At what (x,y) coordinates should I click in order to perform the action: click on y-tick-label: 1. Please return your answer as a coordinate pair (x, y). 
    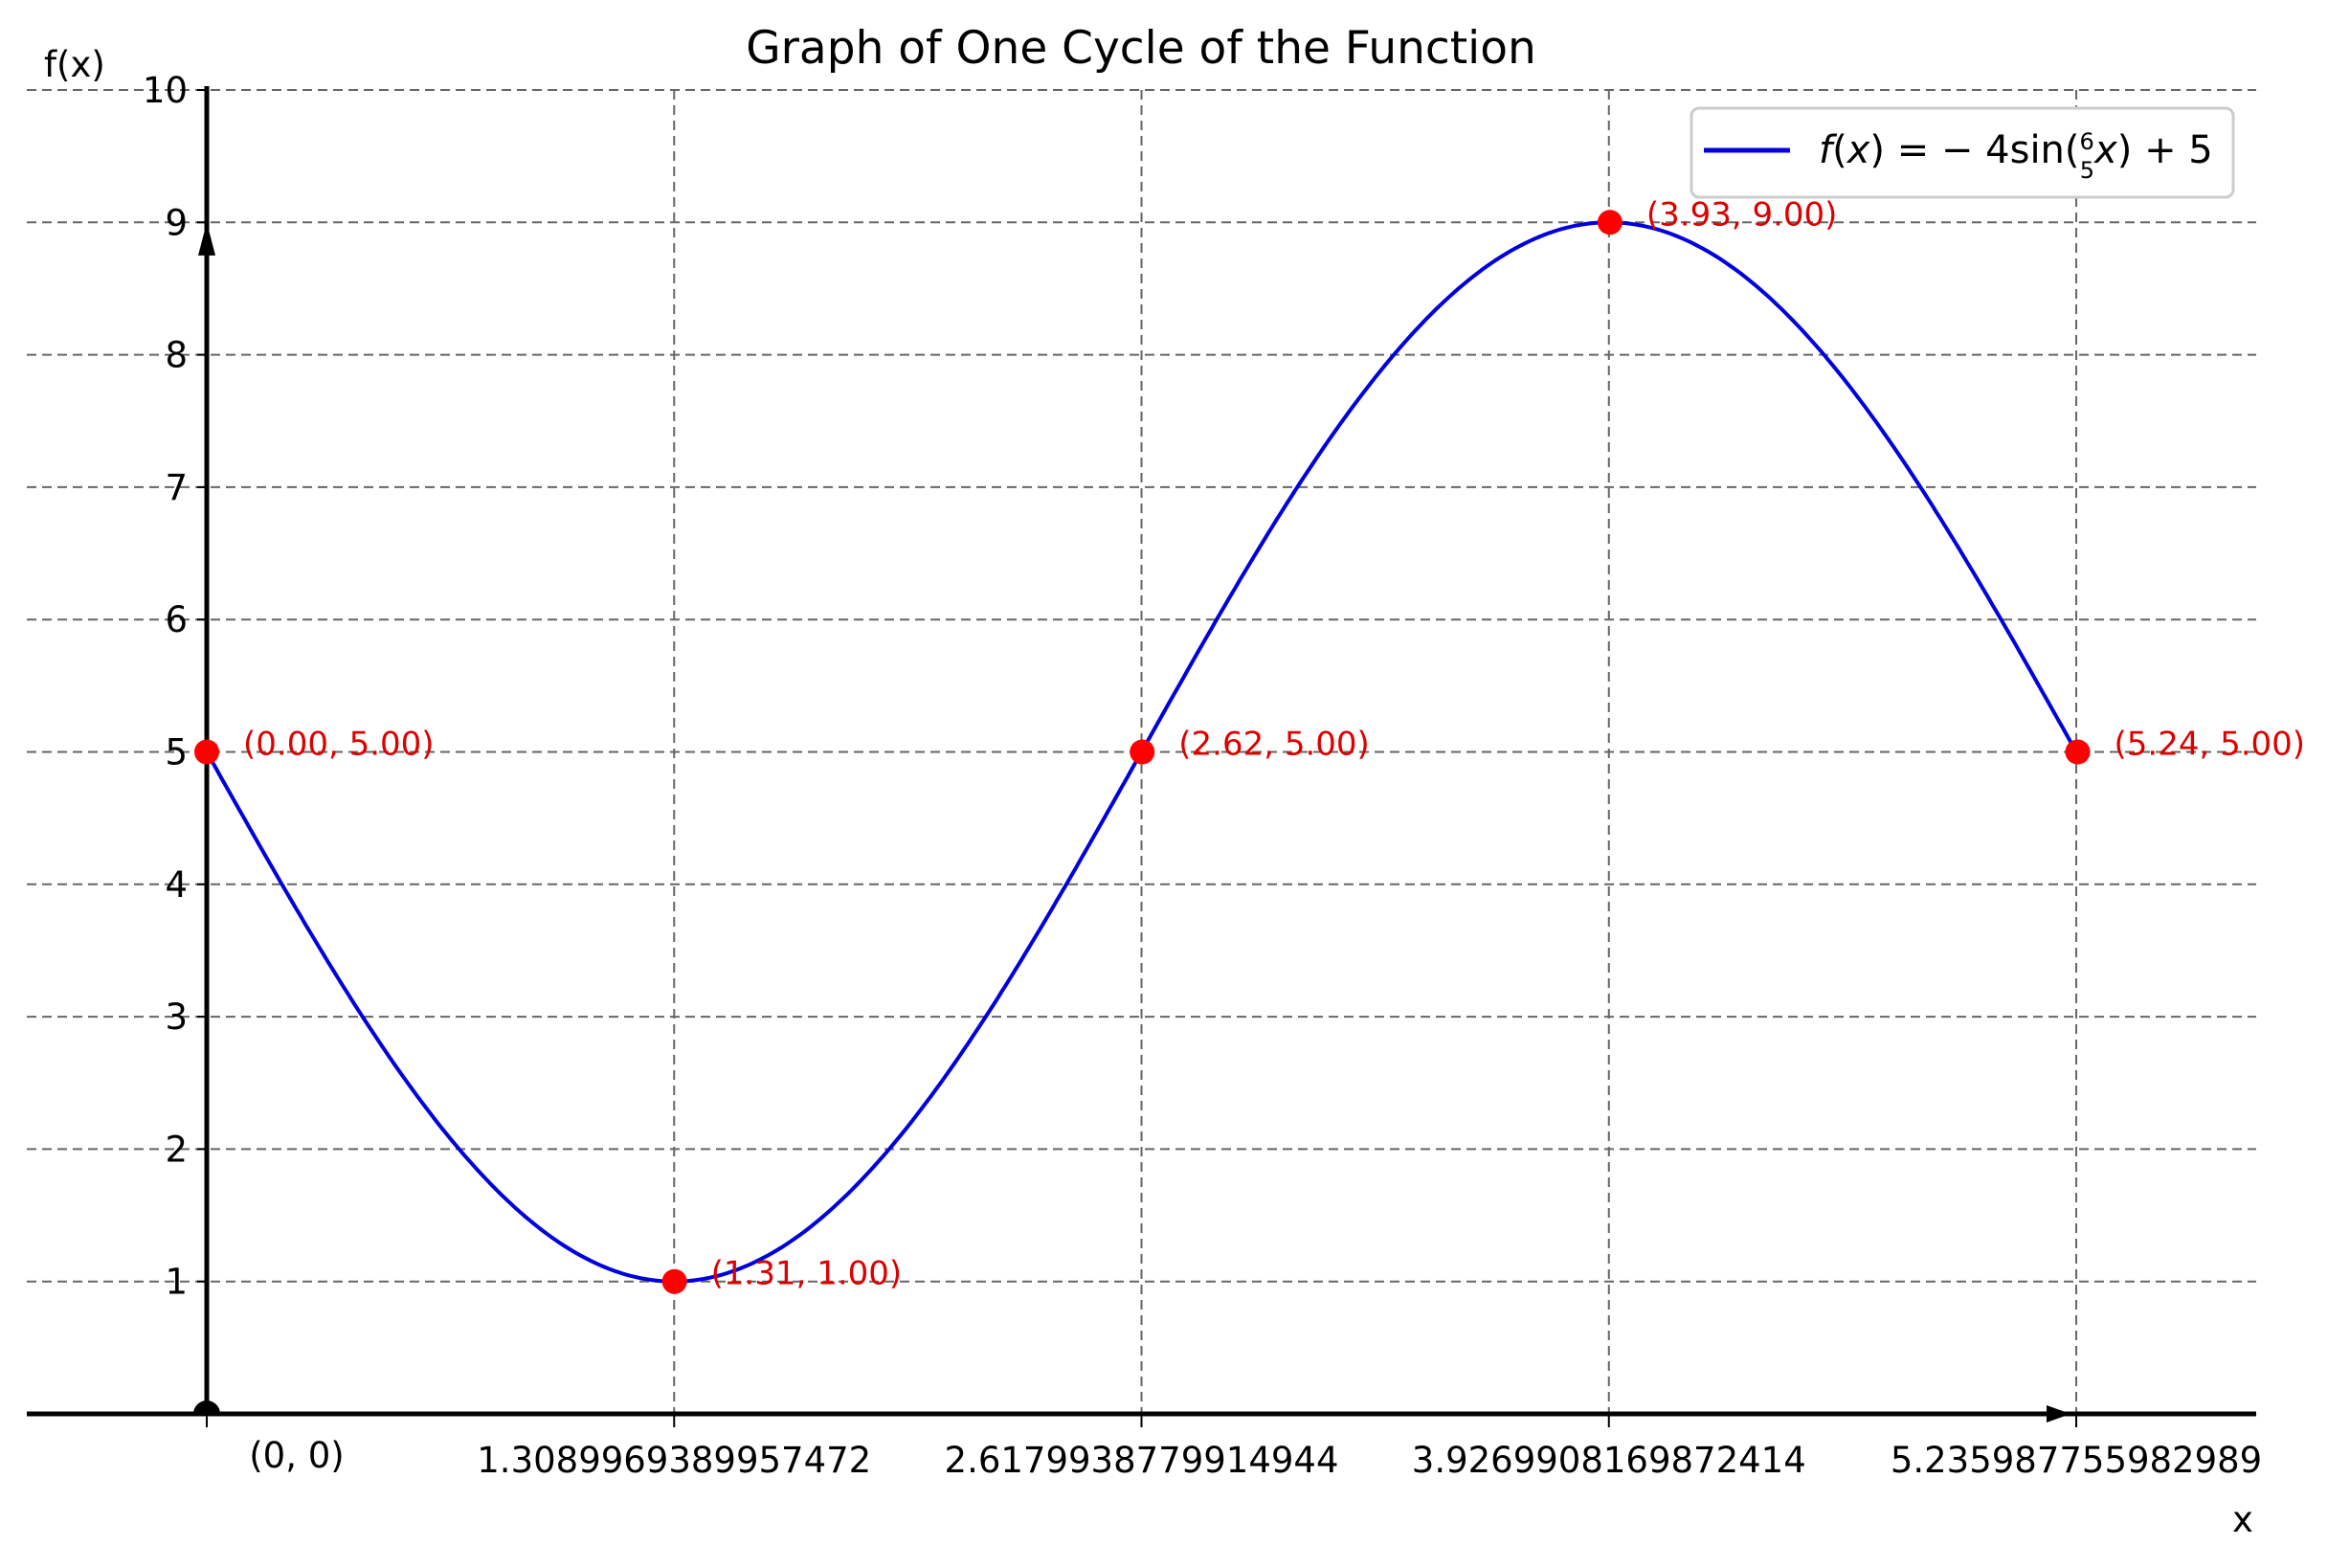
    Looking at the image, I should click on (176, 1283).